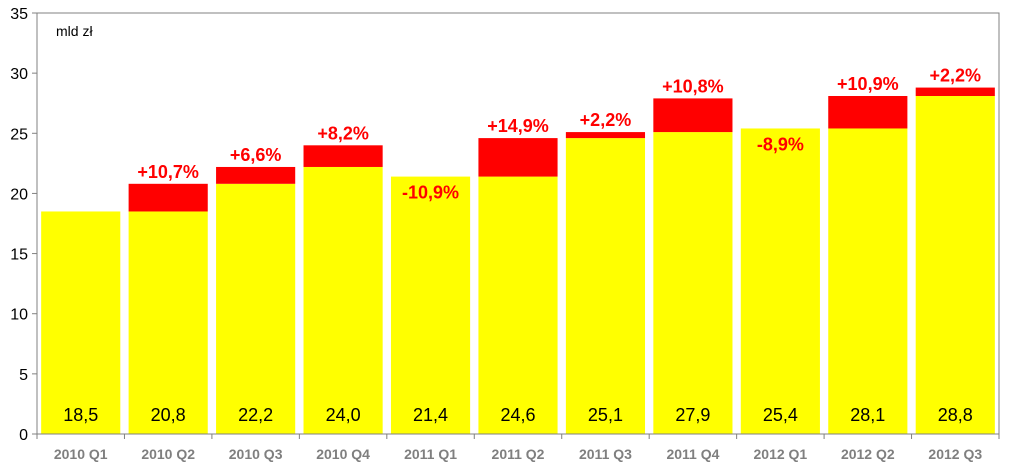  Describe the element at coordinates (23, 375) in the screenshot. I see `y-tick-label: 5` at that location.